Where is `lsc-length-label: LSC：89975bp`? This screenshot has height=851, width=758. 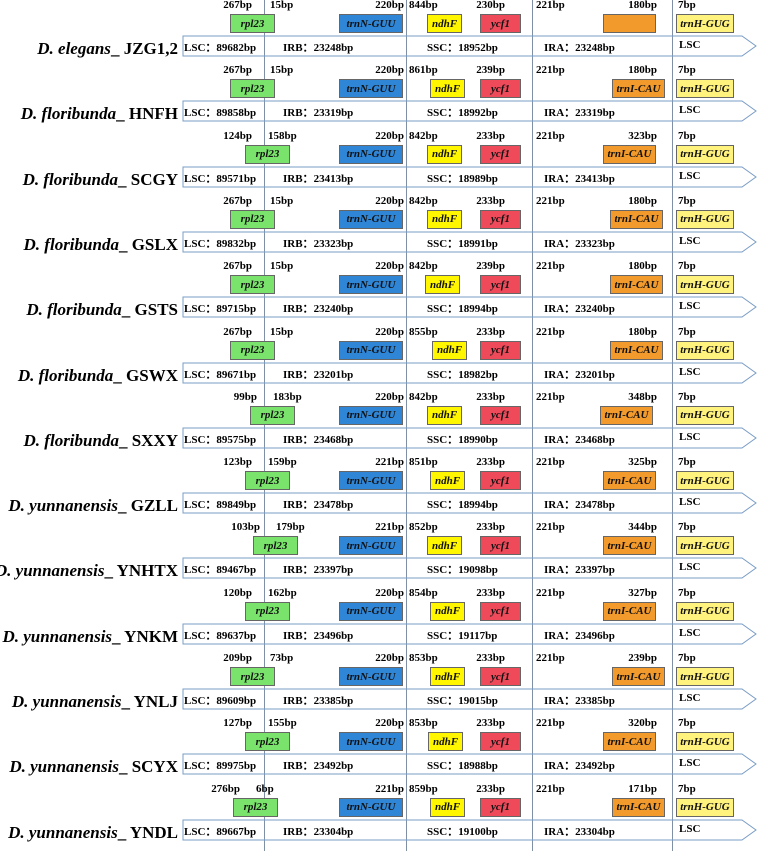 lsc-length-label: LSC：89975bp is located at coordinates (220, 765).